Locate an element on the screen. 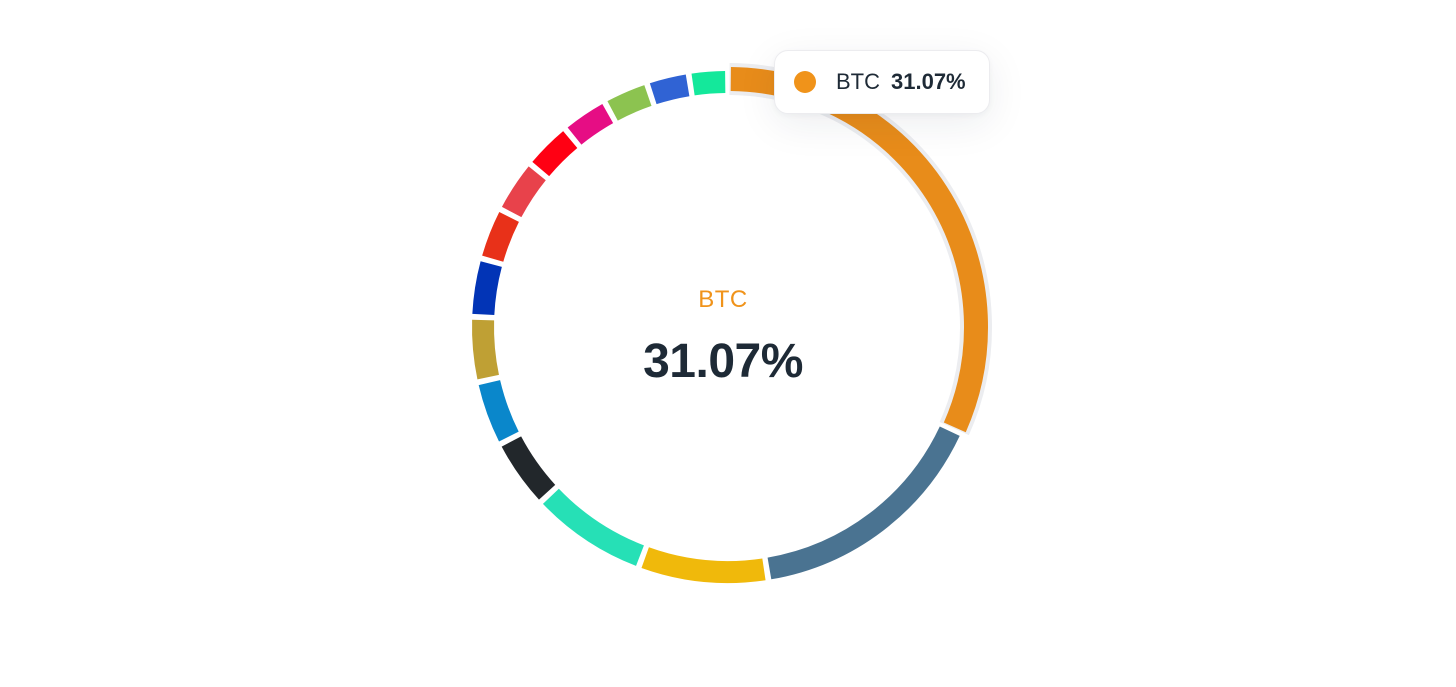  tooltip-color-dot is located at coordinates (805, 82).